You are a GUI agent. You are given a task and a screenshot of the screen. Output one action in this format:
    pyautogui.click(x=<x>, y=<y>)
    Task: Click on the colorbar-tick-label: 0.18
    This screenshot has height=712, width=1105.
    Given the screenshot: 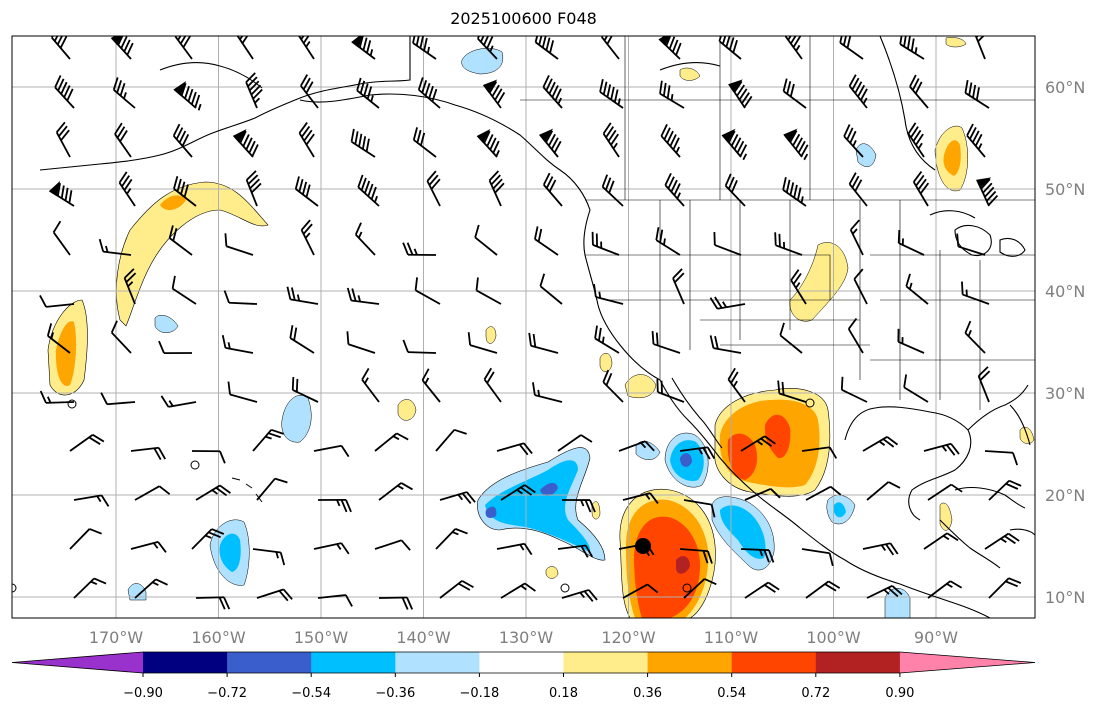 What is the action you would take?
    pyautogui.click(x=563, y=693)
    